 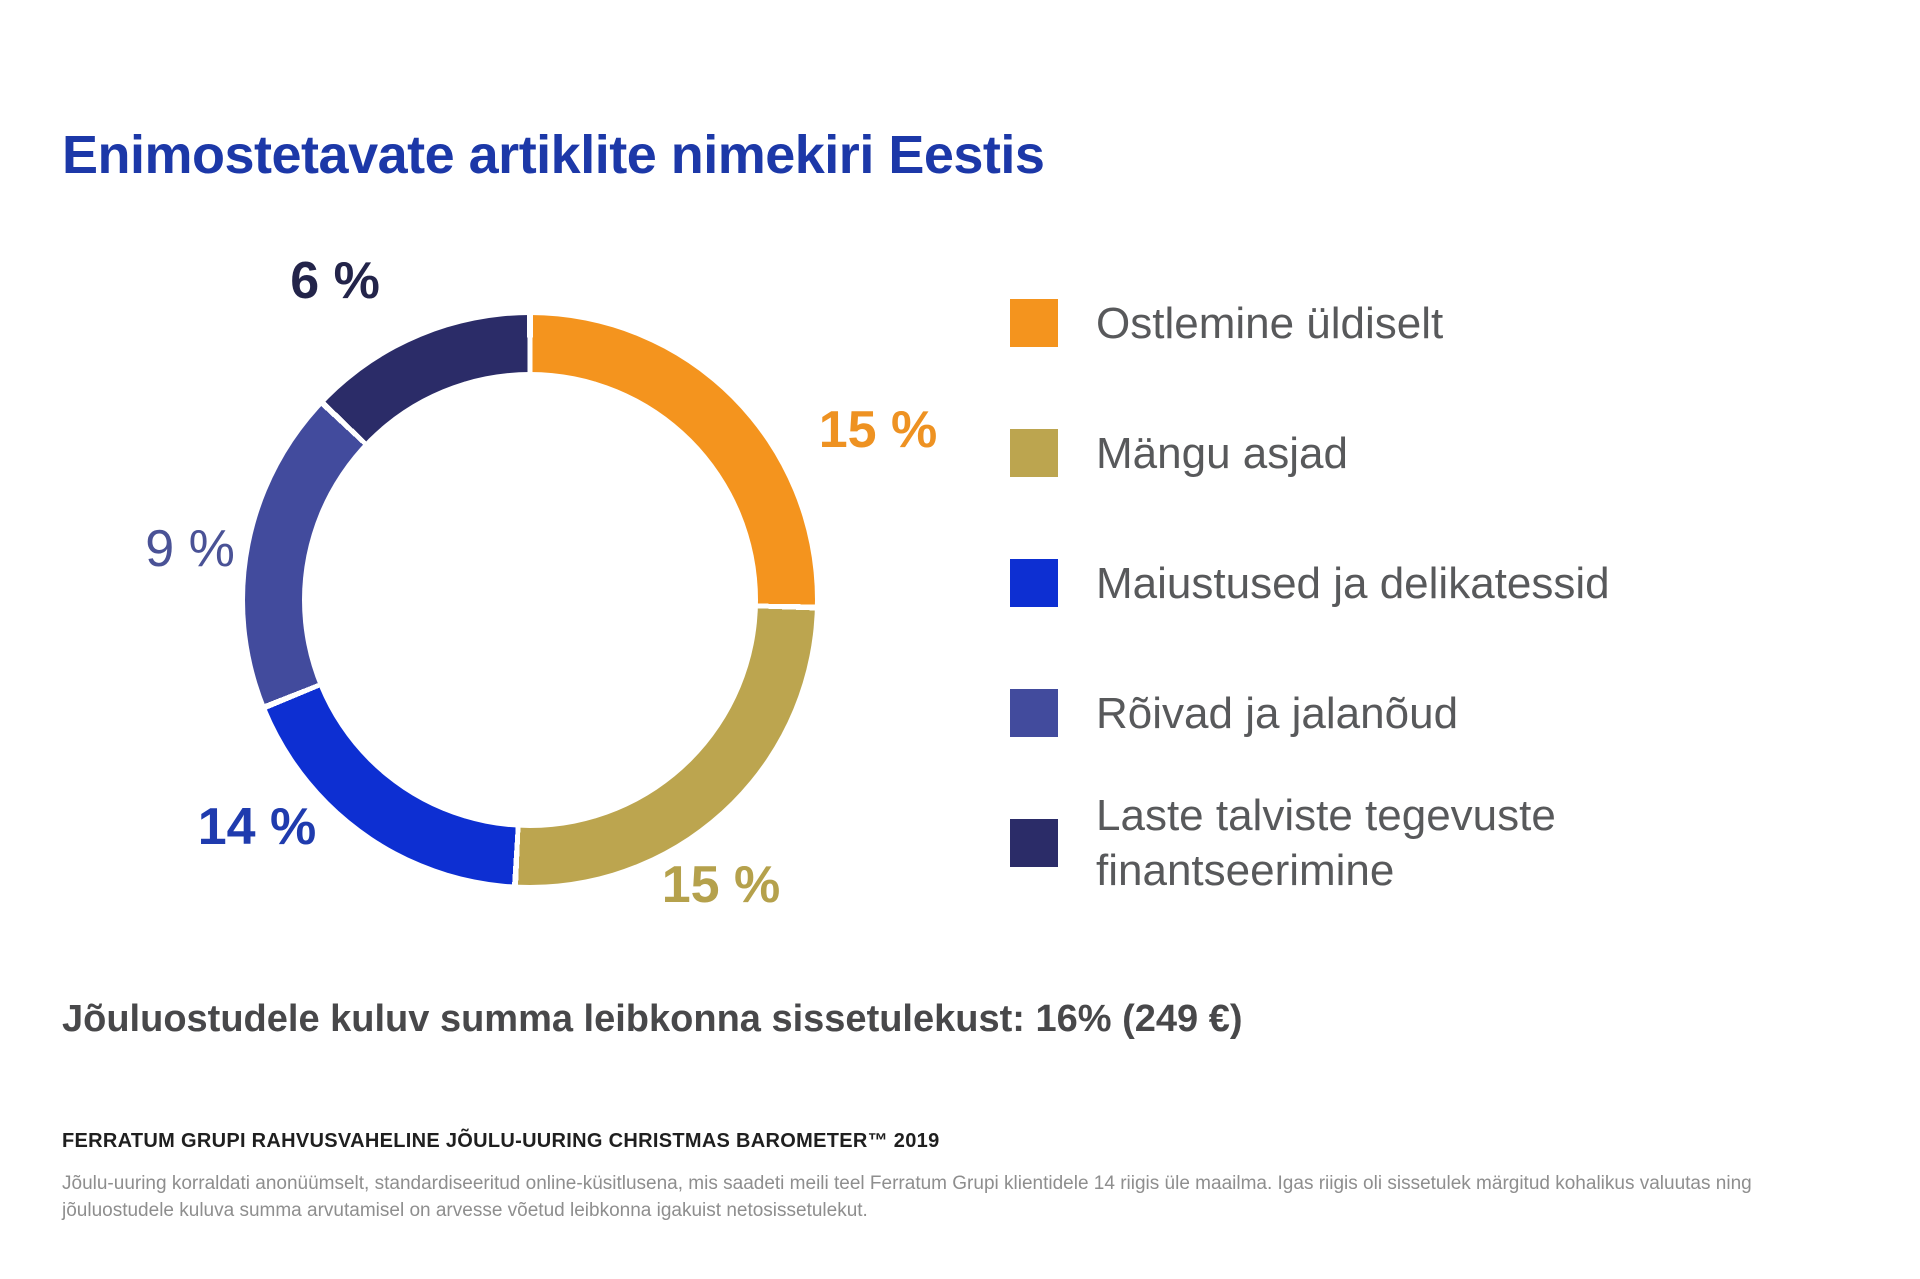 I want to click on legend-label: Maiustused ja delikatessid, so click(x=1353, y=583).